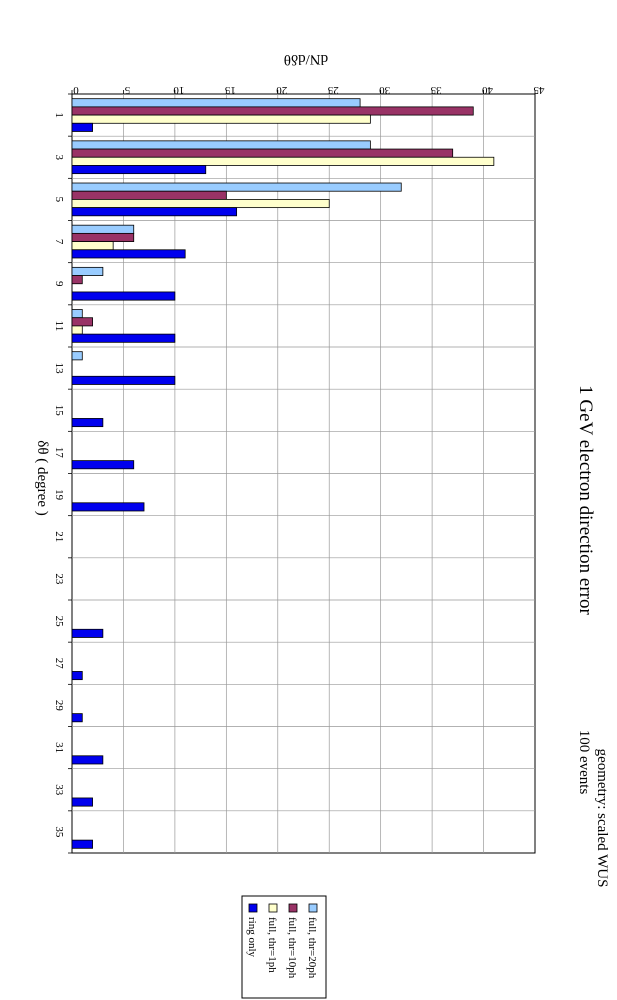 This screenshot has width=617, height=1000. I want to click on category-tick-label: 15, so click(59, 411).